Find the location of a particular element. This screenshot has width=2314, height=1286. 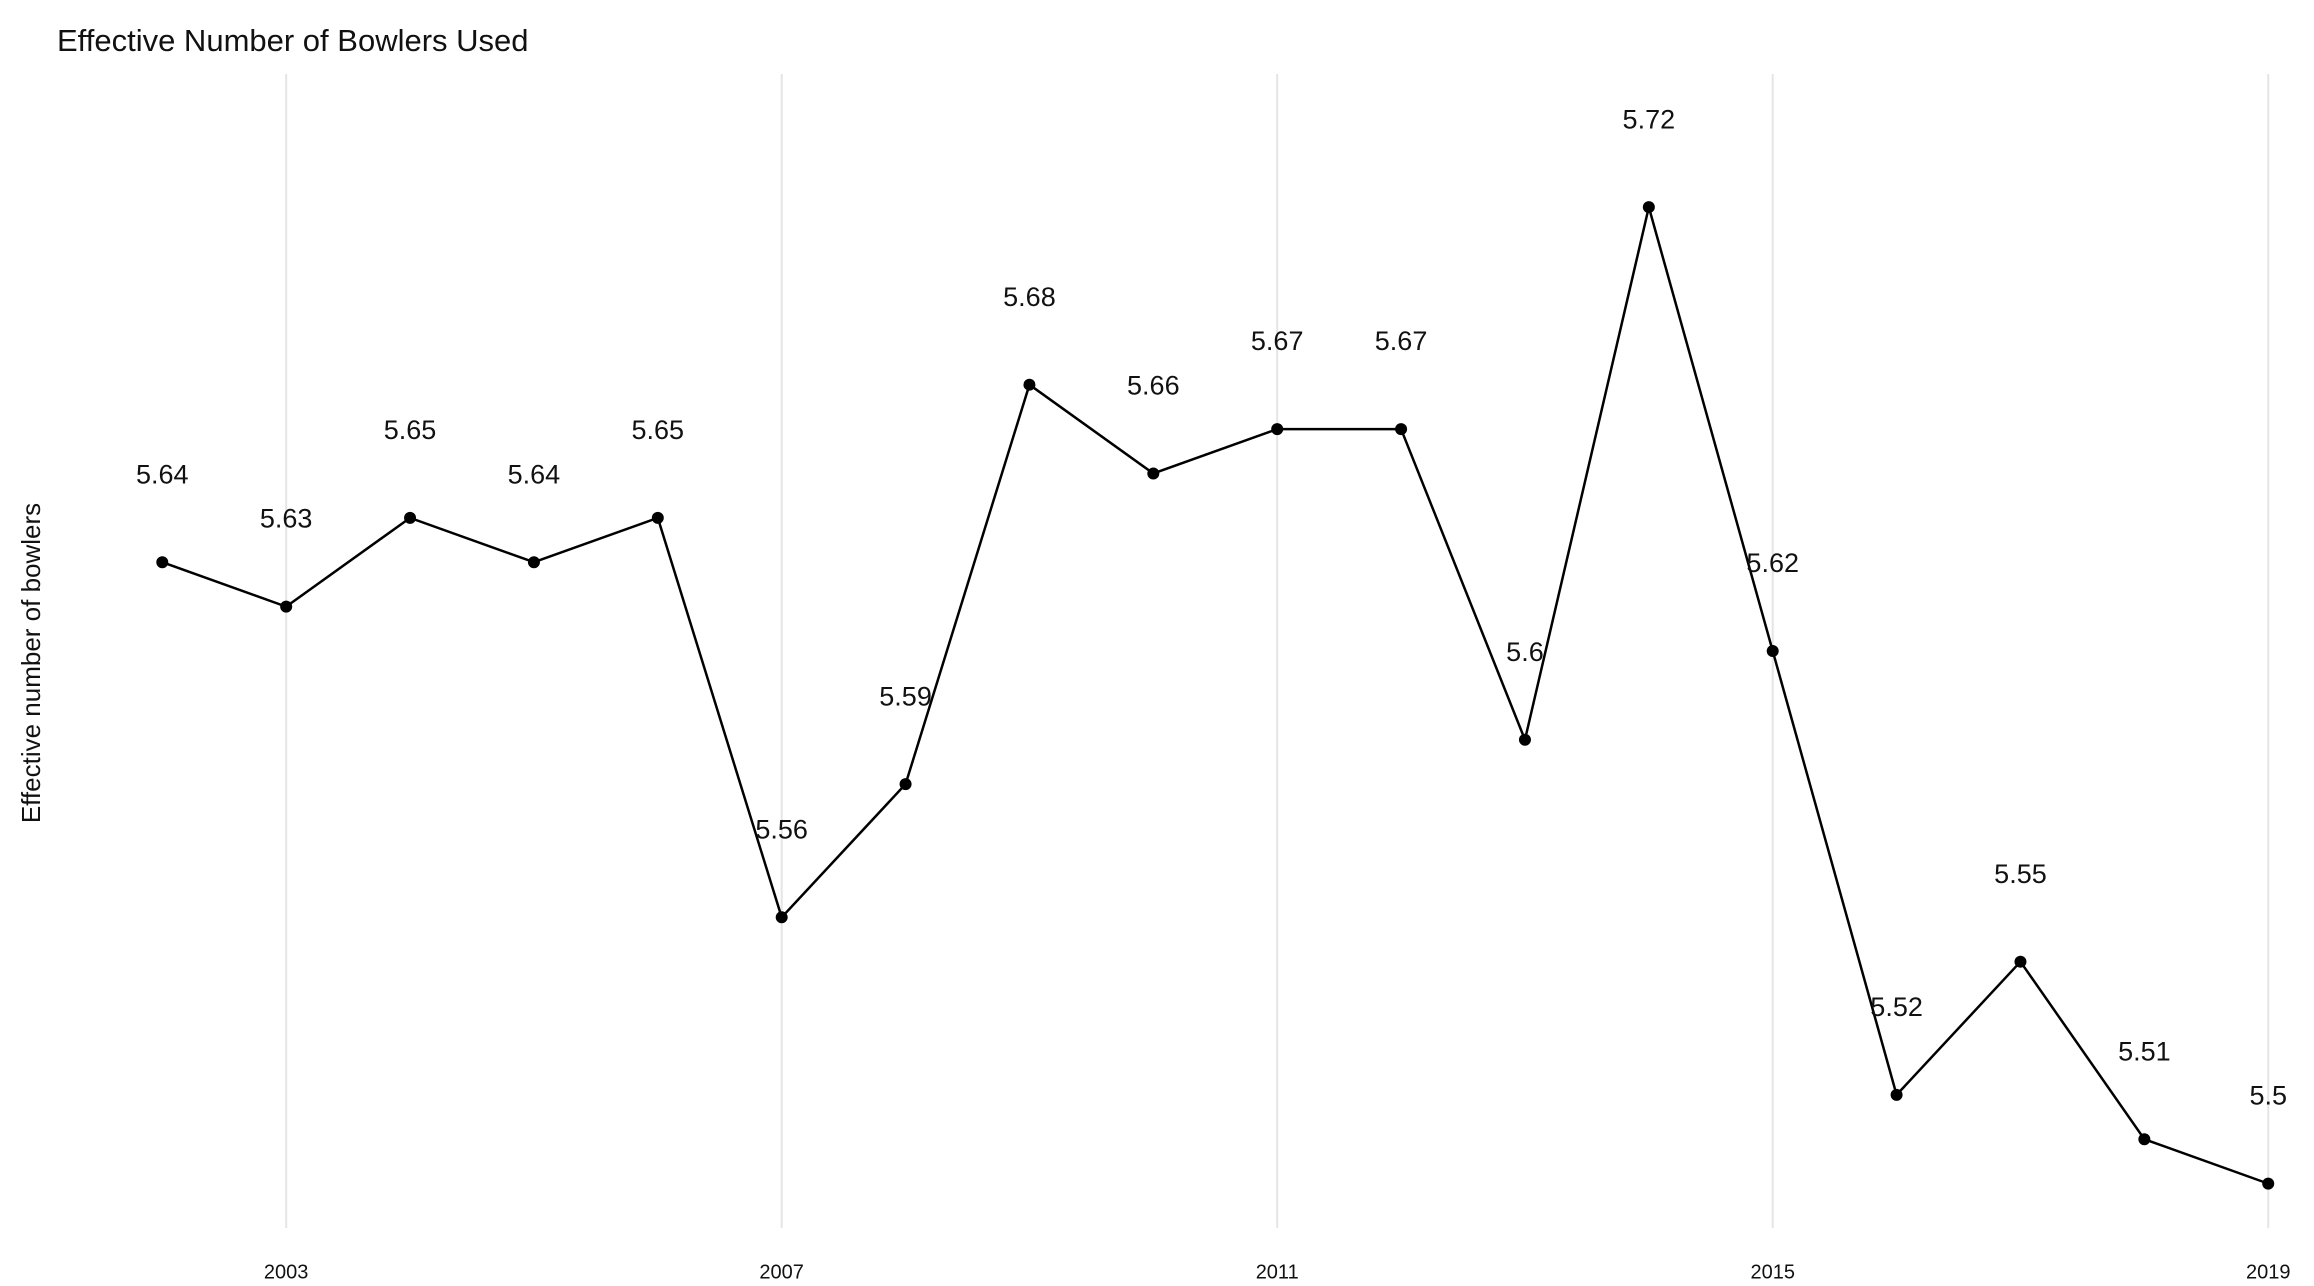

y-axis-label: Effective number of bowlers is located at coordinates (31, 663).